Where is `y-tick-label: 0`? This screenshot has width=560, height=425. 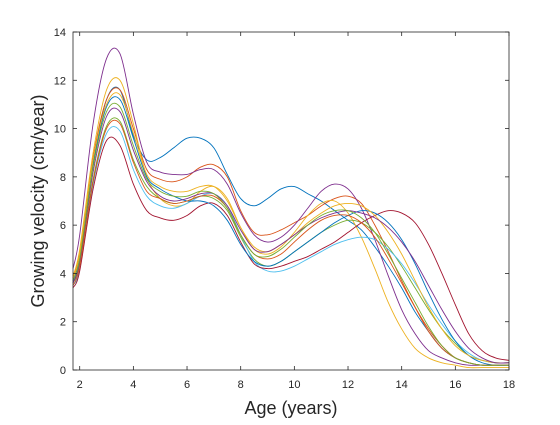
y-tick-label: 0 is located at coordinates (63, 371).